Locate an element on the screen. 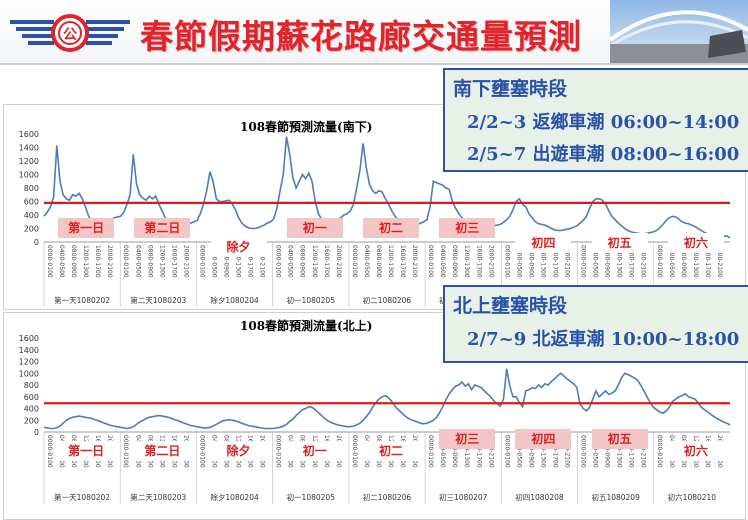 Image resolution: width=748 pixels, height=520 pixels. south-day-label: 初一1080205 is located at coordinates (311, 300).